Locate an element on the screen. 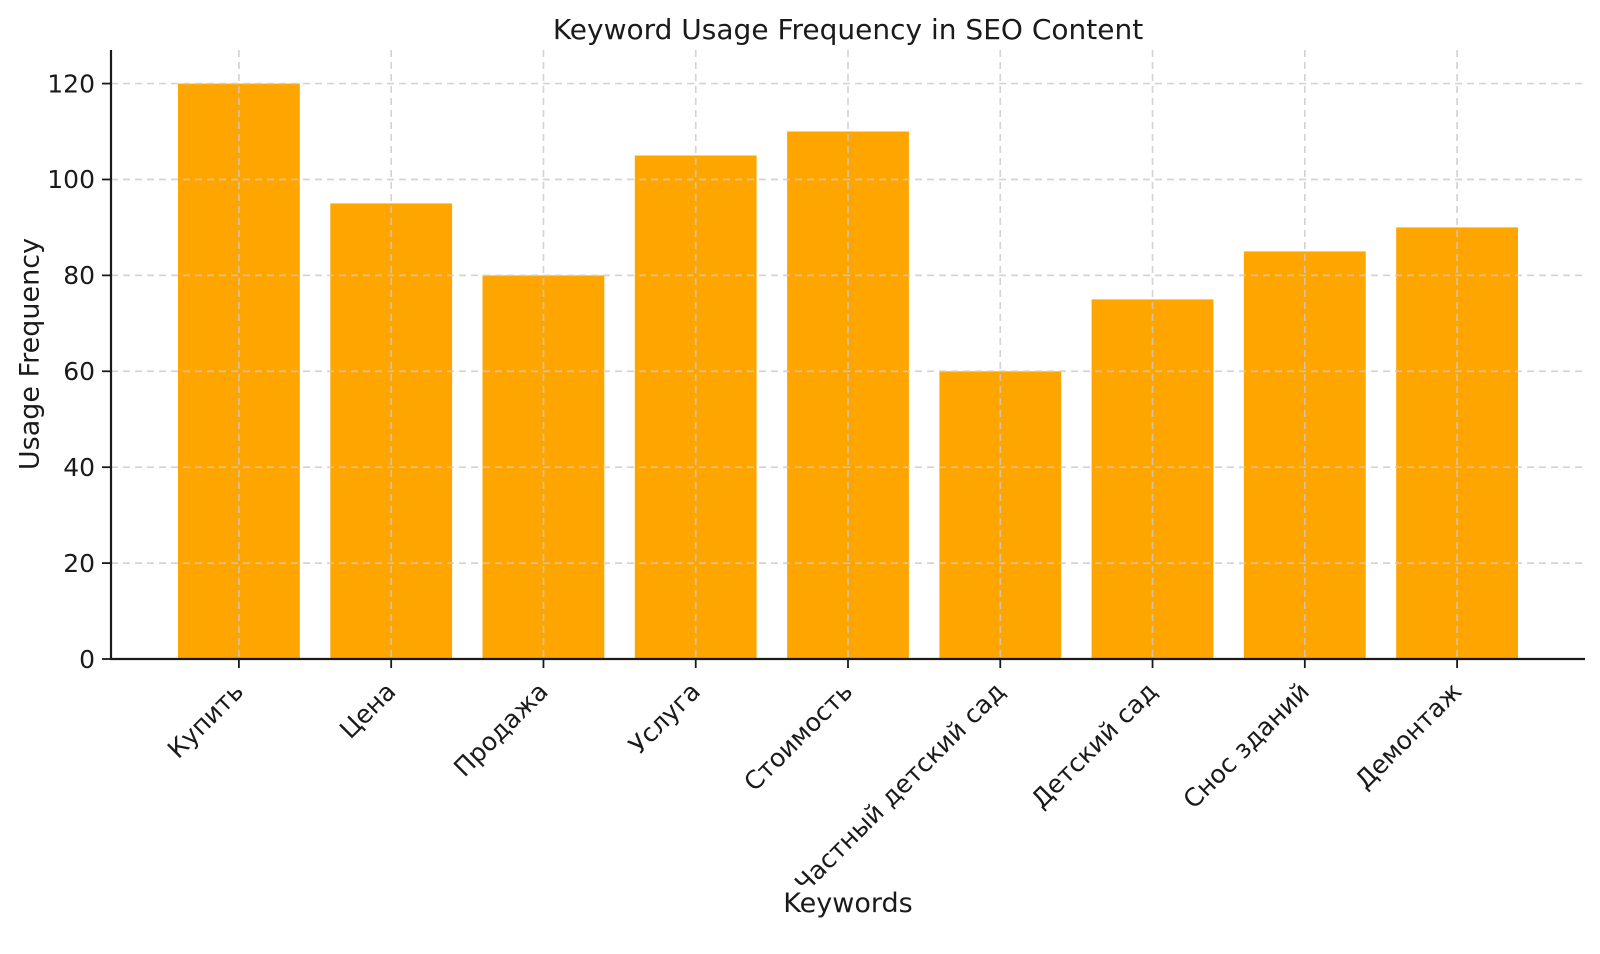 The width and height of the screenshot is (1600, 954). y-tick-label: 100 is located at coordinates (71, 179).